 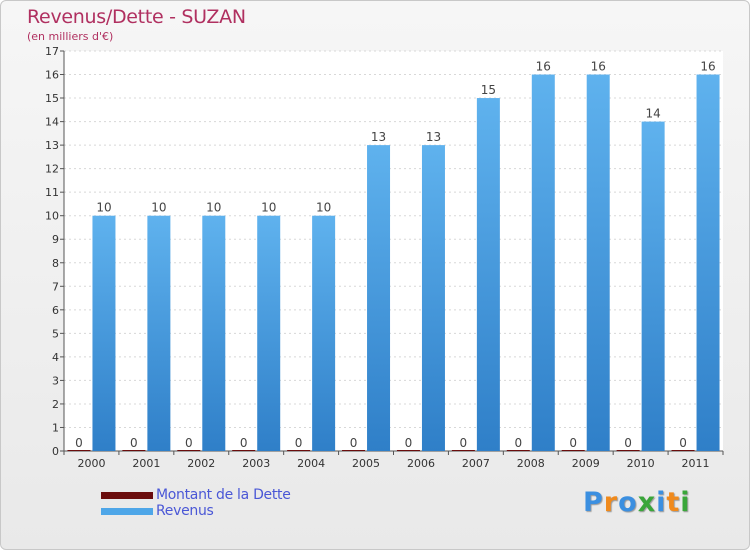 I want to click on chart-subtitle: (en milliers d'€), so click(x=70, y=36).